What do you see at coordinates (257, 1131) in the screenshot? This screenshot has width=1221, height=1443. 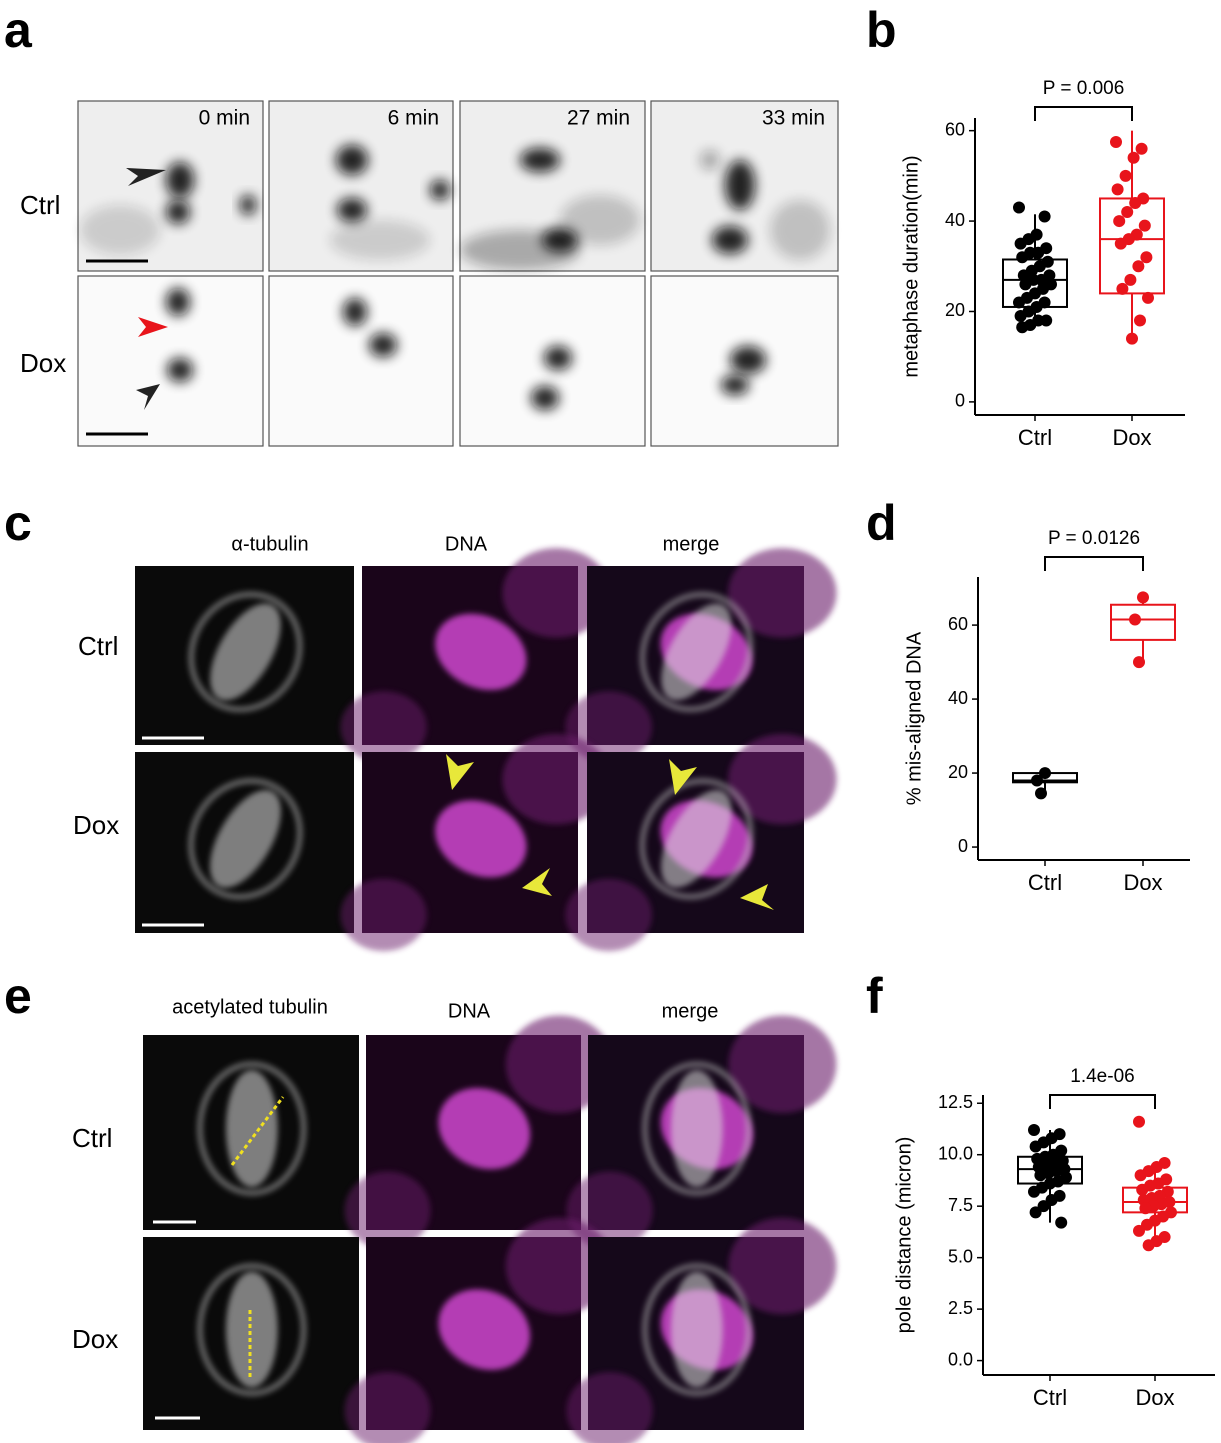 I see `pole-line` at bounding box center [257, 1131].